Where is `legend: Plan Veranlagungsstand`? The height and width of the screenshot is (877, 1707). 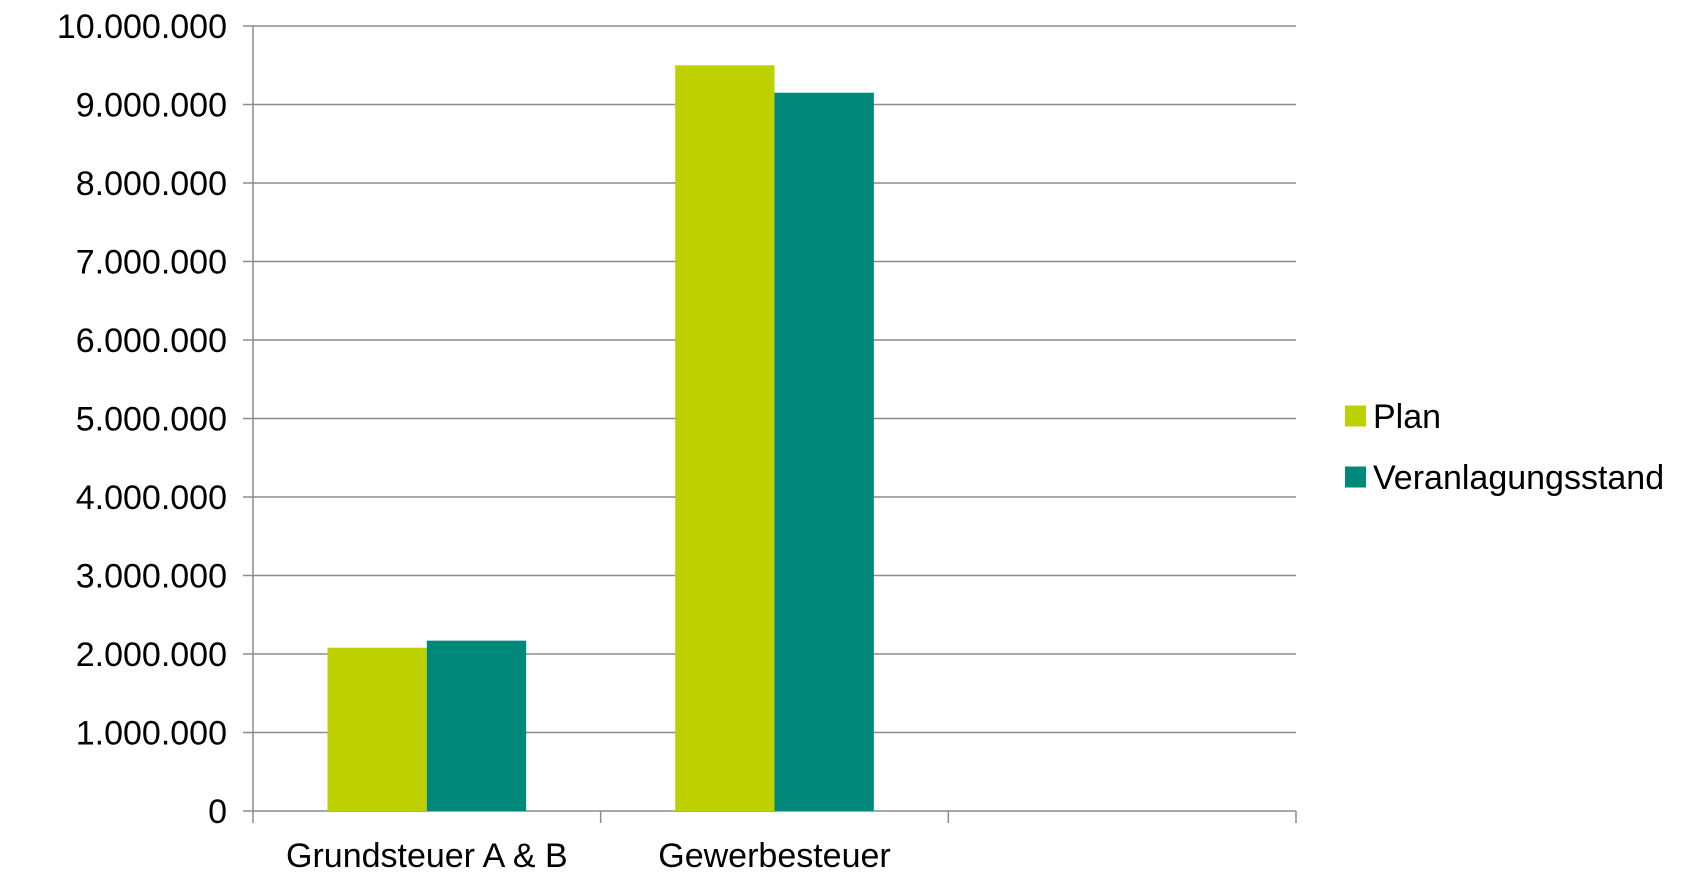
legend: Plan Veranlagungsstand is located at coordinates (1504, 447).